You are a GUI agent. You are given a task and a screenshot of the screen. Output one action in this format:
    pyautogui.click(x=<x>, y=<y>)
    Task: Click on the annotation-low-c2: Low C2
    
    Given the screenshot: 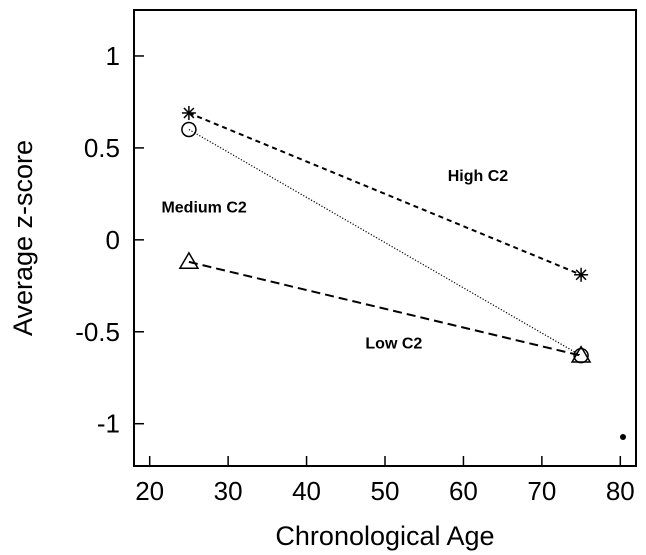 What is the action you would take?
    pyautogui.click(x=393, y=343)
    